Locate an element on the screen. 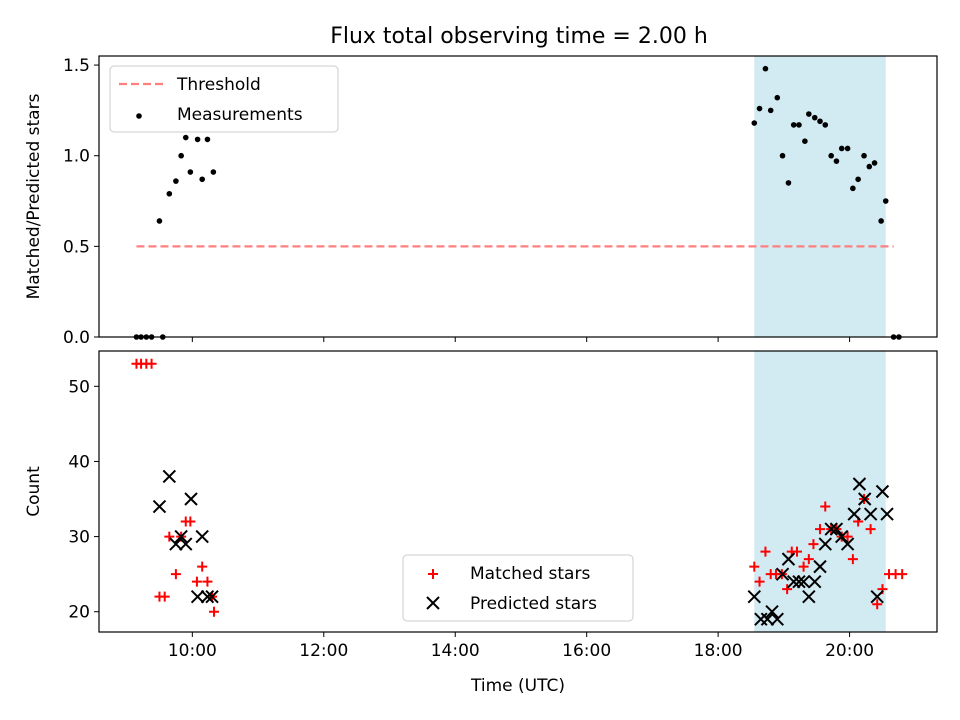 This screenshot has height=720, width=960. y-axis-label: Count is located at coordinates (34, 491).